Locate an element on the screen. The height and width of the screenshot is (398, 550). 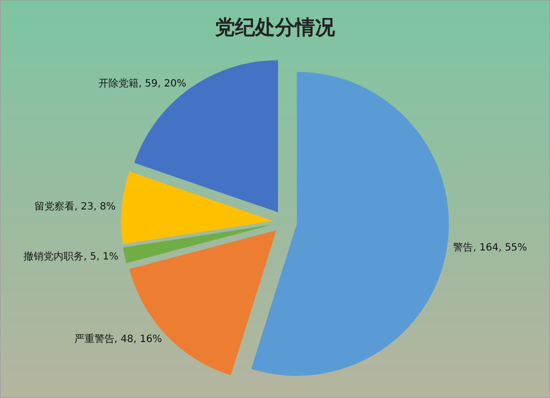
slice-label: 留党察看, 23, 8% is located at coordinates (75, 206).